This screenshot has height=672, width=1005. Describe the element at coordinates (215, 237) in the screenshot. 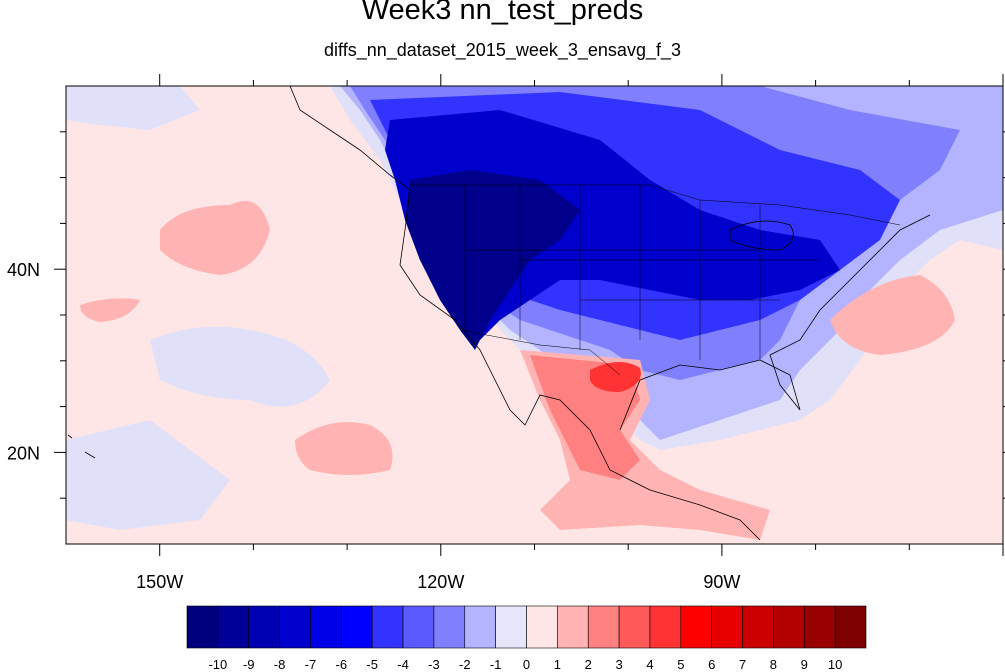

I see `anomaly-pink-pacific-north` at that location.